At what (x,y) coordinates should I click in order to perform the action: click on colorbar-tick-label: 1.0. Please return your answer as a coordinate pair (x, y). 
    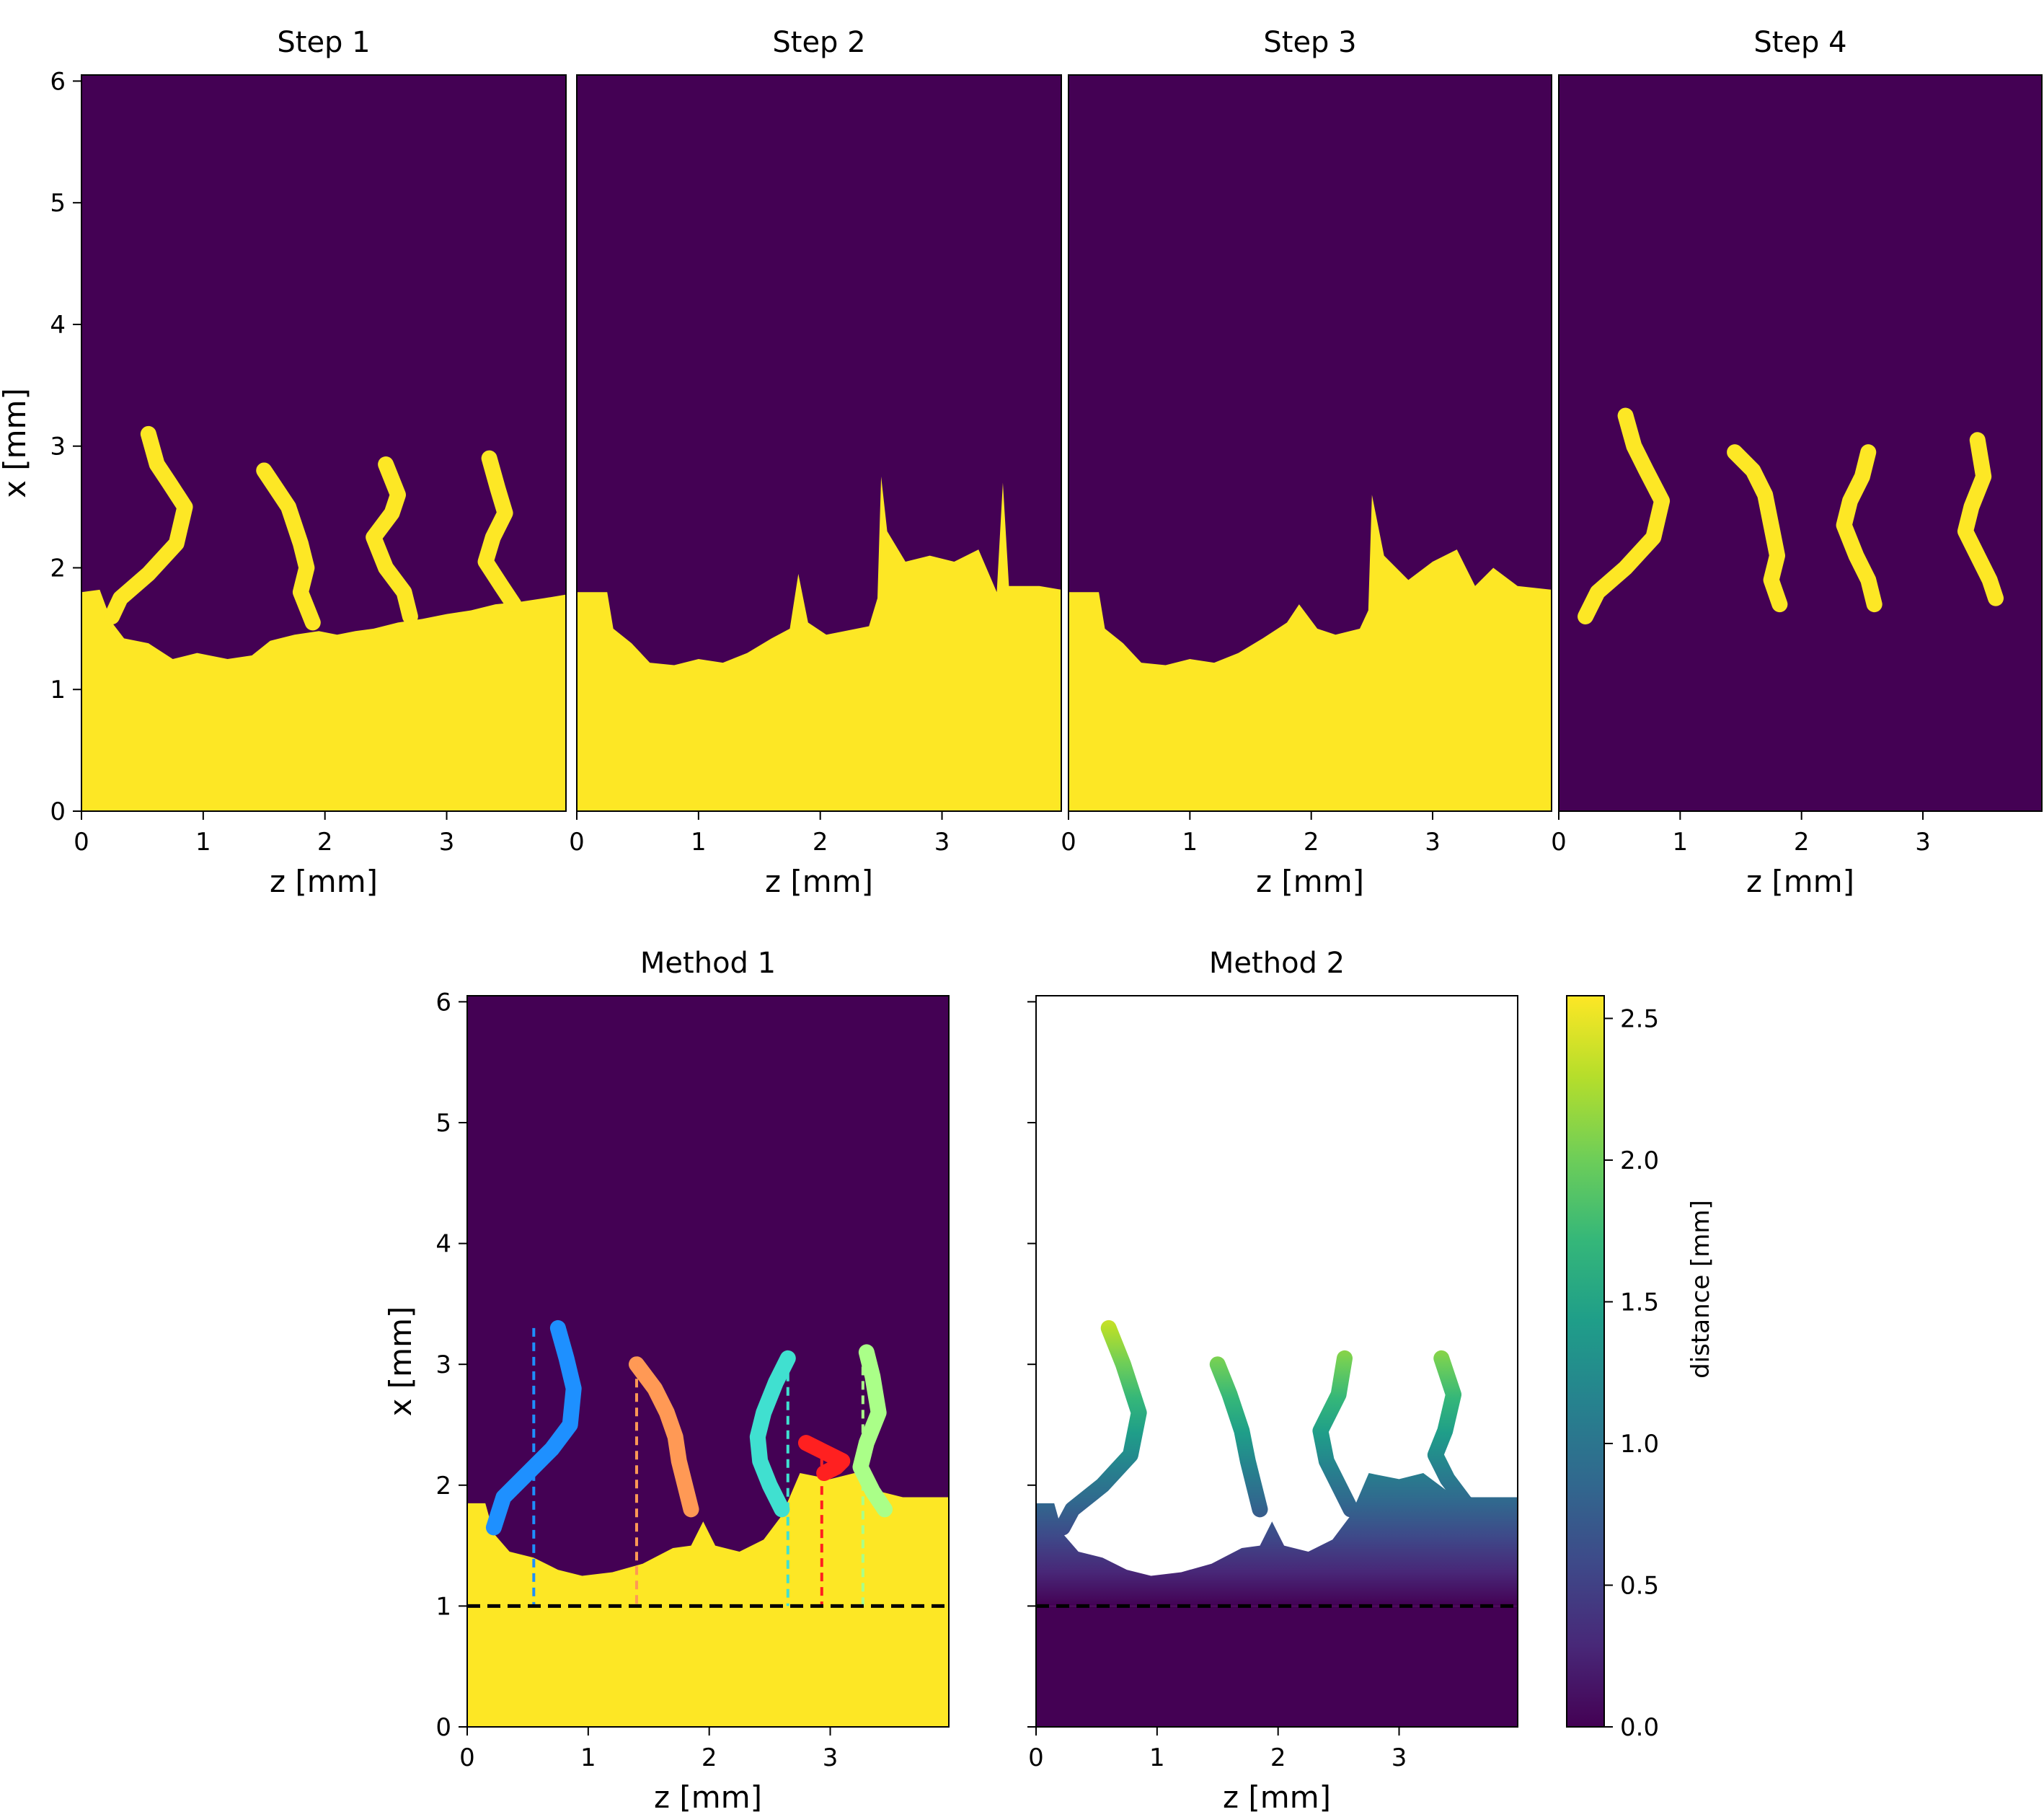
    Looking at the image, I should click on (1639, 1444).